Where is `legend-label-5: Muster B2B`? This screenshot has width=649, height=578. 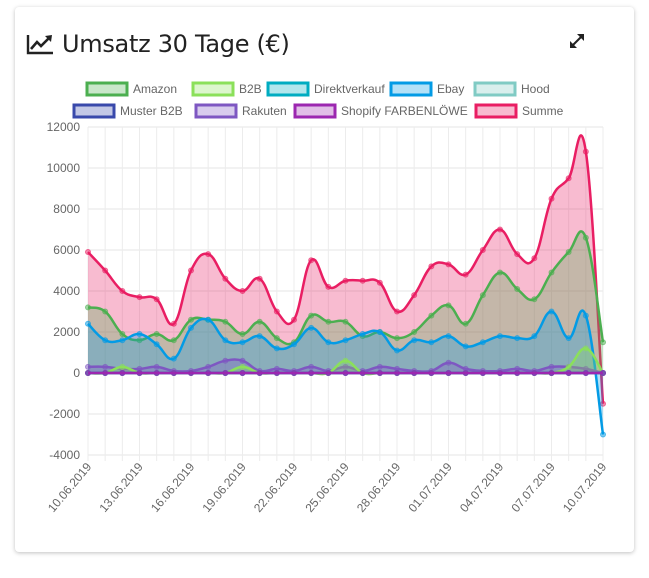
legend-label-5: Muster B2B is located at coordinates (151, 111).